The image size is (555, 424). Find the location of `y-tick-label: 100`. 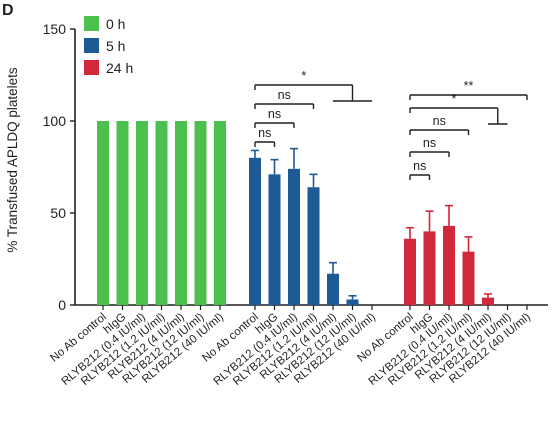

y-tick-label: 100 is located at coordinates (55, 121).